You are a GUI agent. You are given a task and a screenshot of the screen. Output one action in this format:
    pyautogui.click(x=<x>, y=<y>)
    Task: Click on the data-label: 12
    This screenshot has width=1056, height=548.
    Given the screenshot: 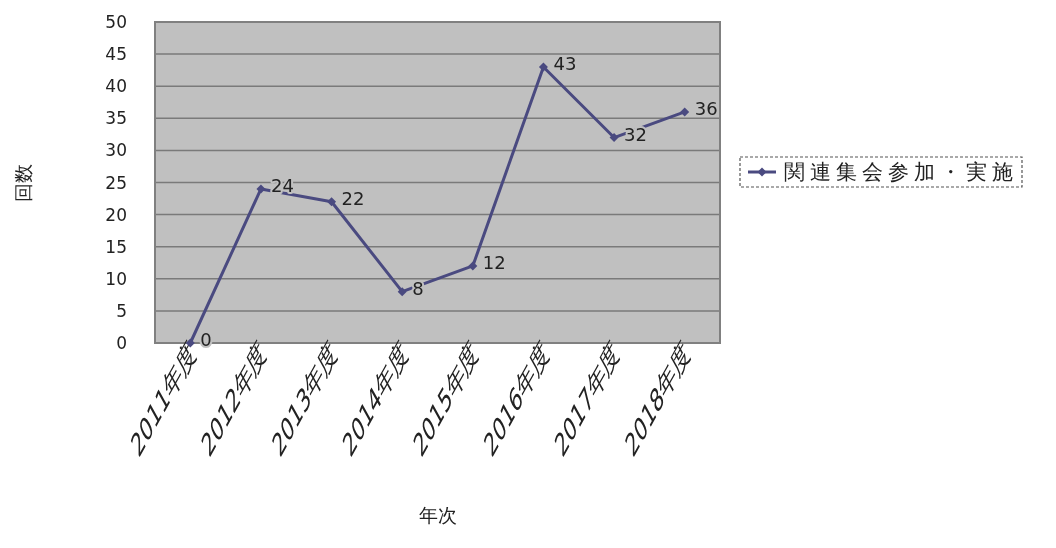 What is the action you would take?
    pyautogui.click(x=494, y=262)
    